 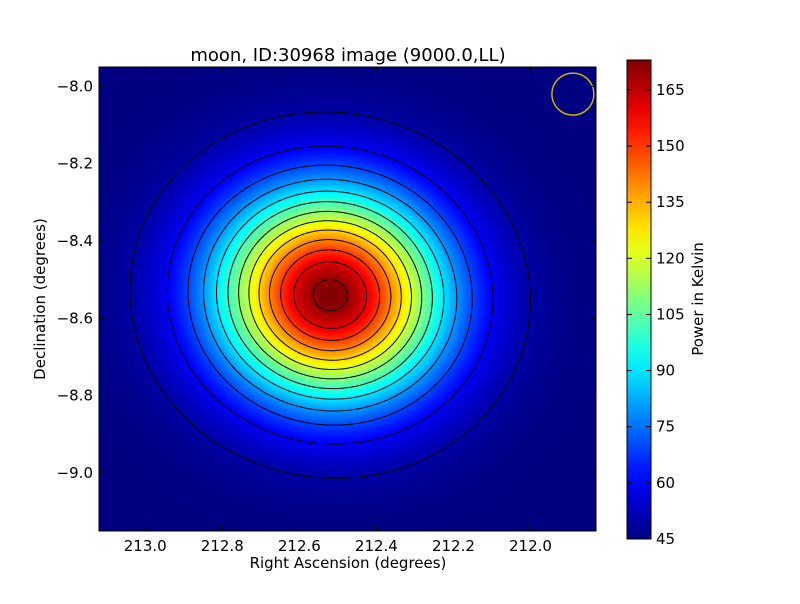 I want to click on colorbar-tick-label: 60, so click(x=665, y=483).